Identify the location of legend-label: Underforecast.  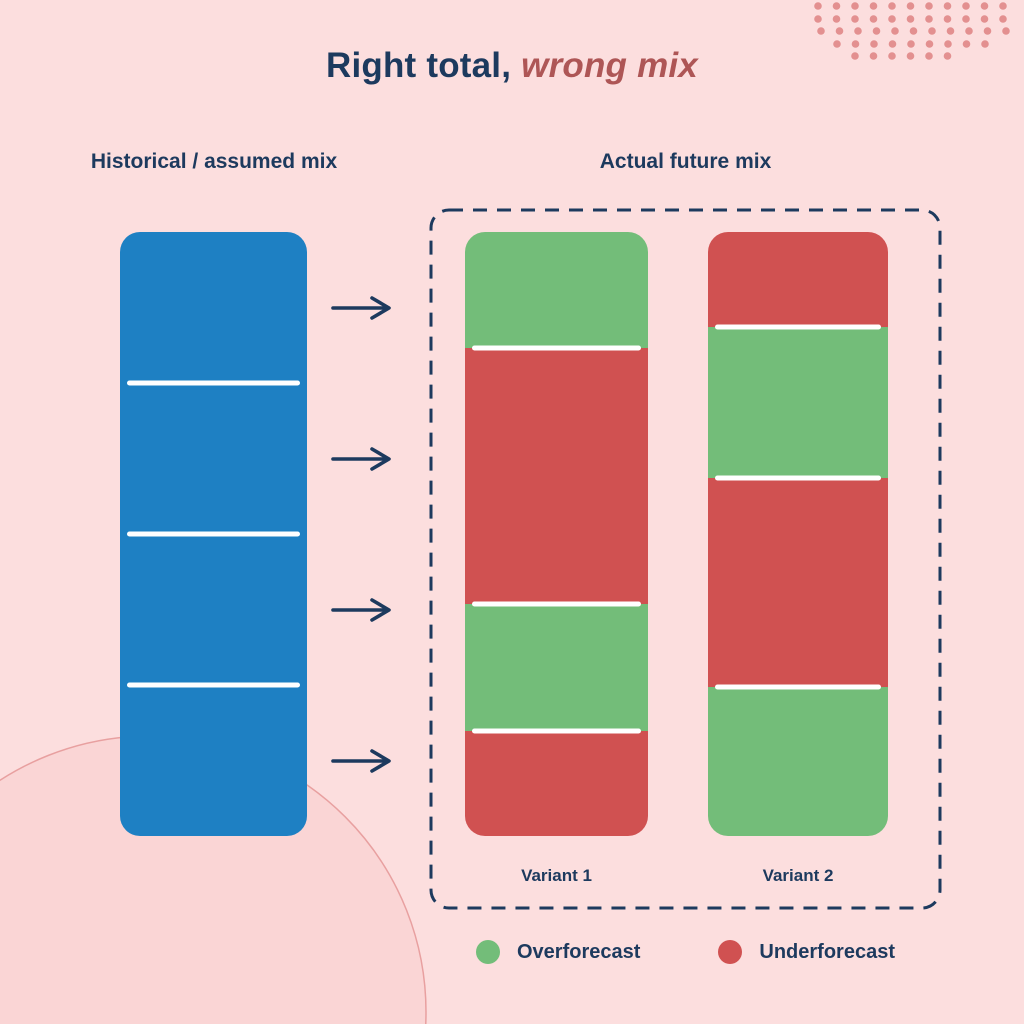
(827, 951).